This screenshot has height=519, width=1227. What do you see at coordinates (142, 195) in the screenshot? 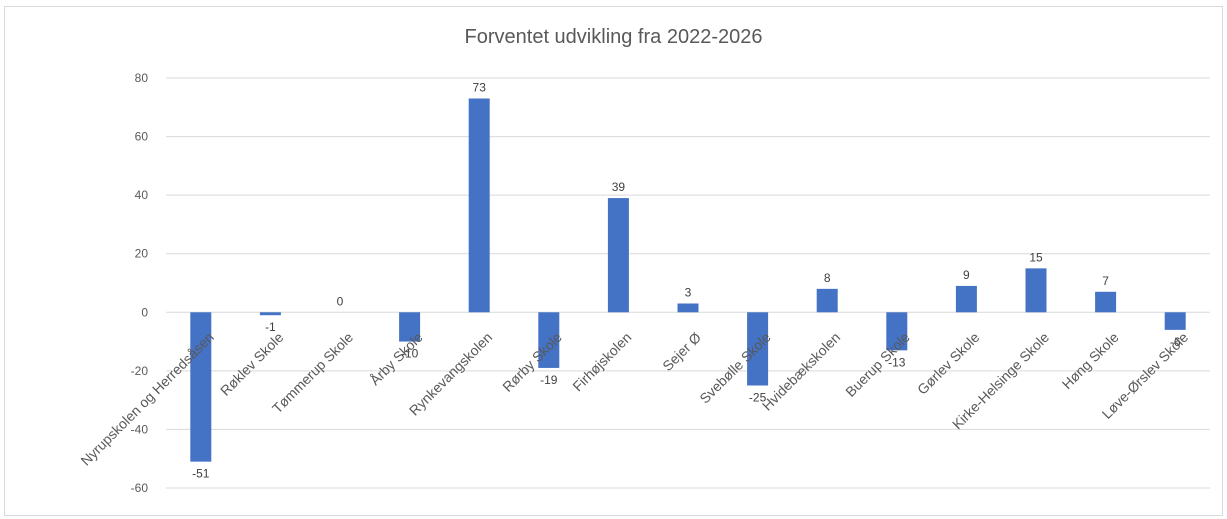
I see `y-tick-label: 40` at bounding box center [142, 195].